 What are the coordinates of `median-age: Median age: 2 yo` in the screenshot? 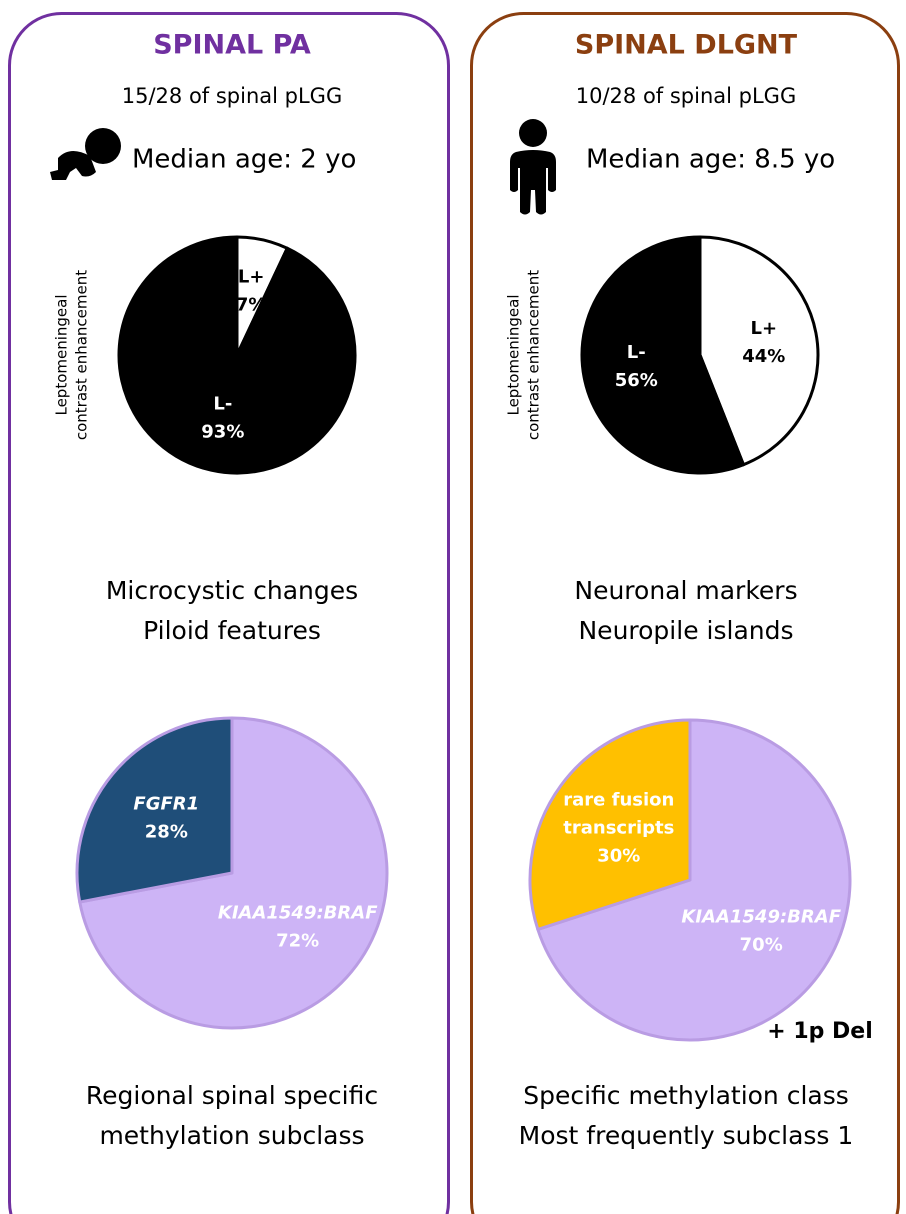 It's located at (244, 160).